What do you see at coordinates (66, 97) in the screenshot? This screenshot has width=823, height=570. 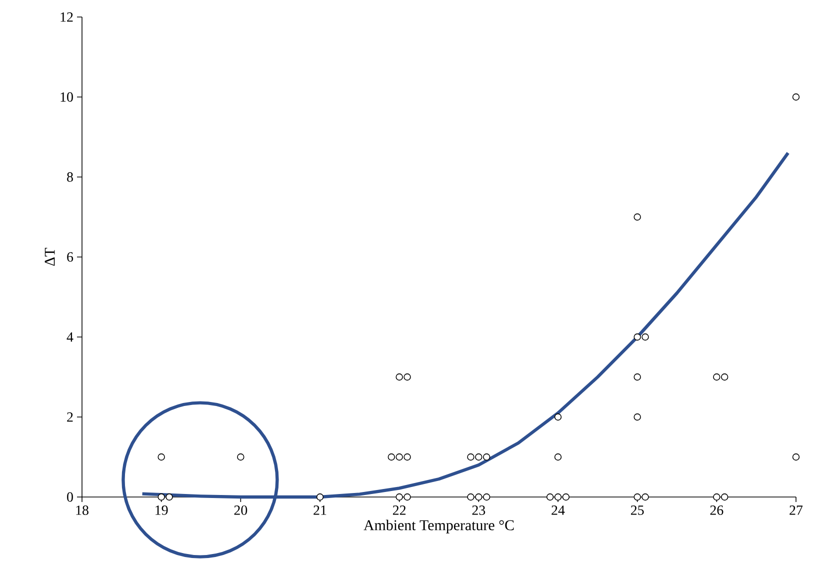 I see `y-tick-label: 10` at bounding box center [66, 97].